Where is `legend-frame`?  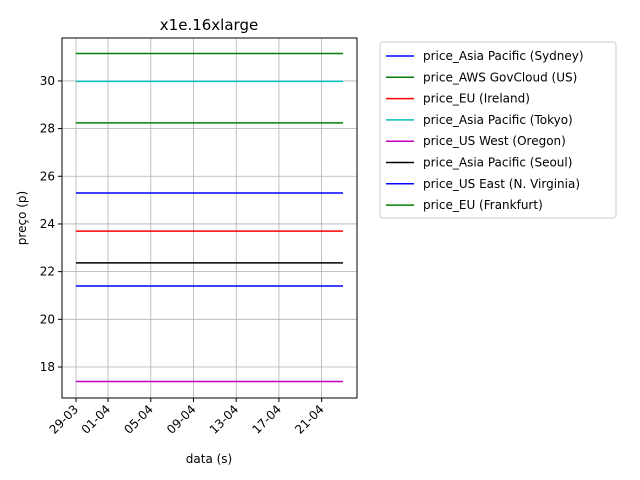 legend-frame is located at coordinates (498, 130).